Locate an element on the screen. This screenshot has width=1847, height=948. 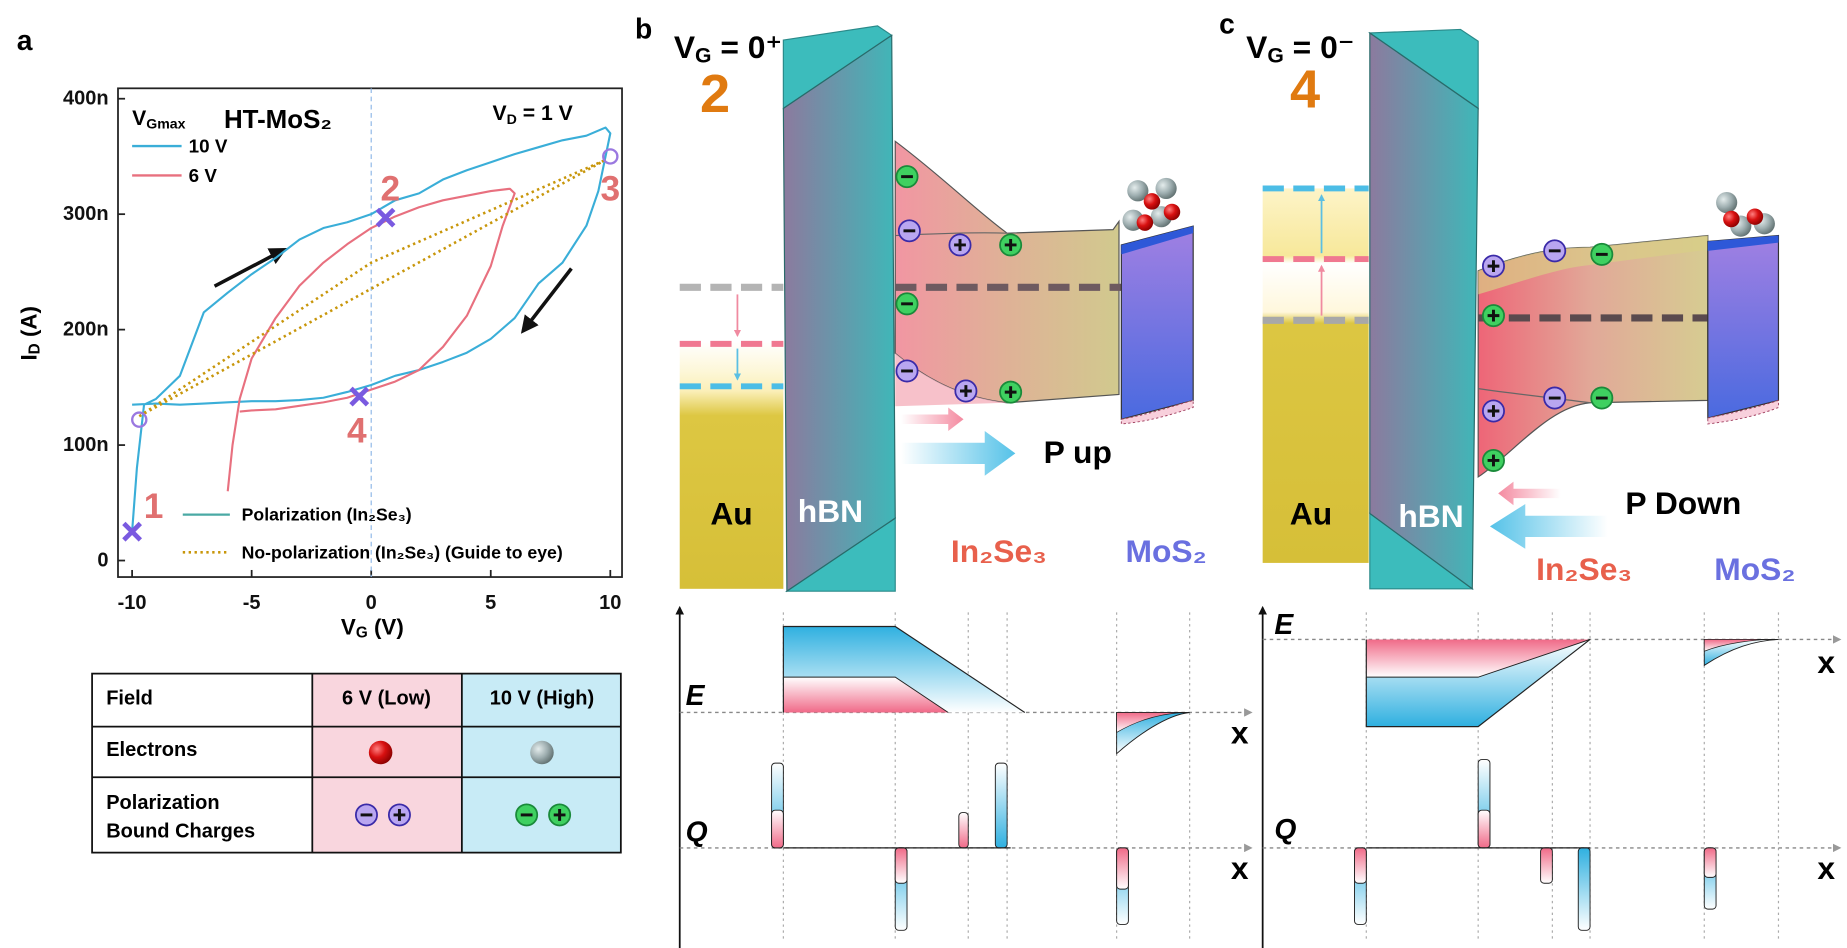
annotation: VD = 1 V is located at coordinates (532, 114).